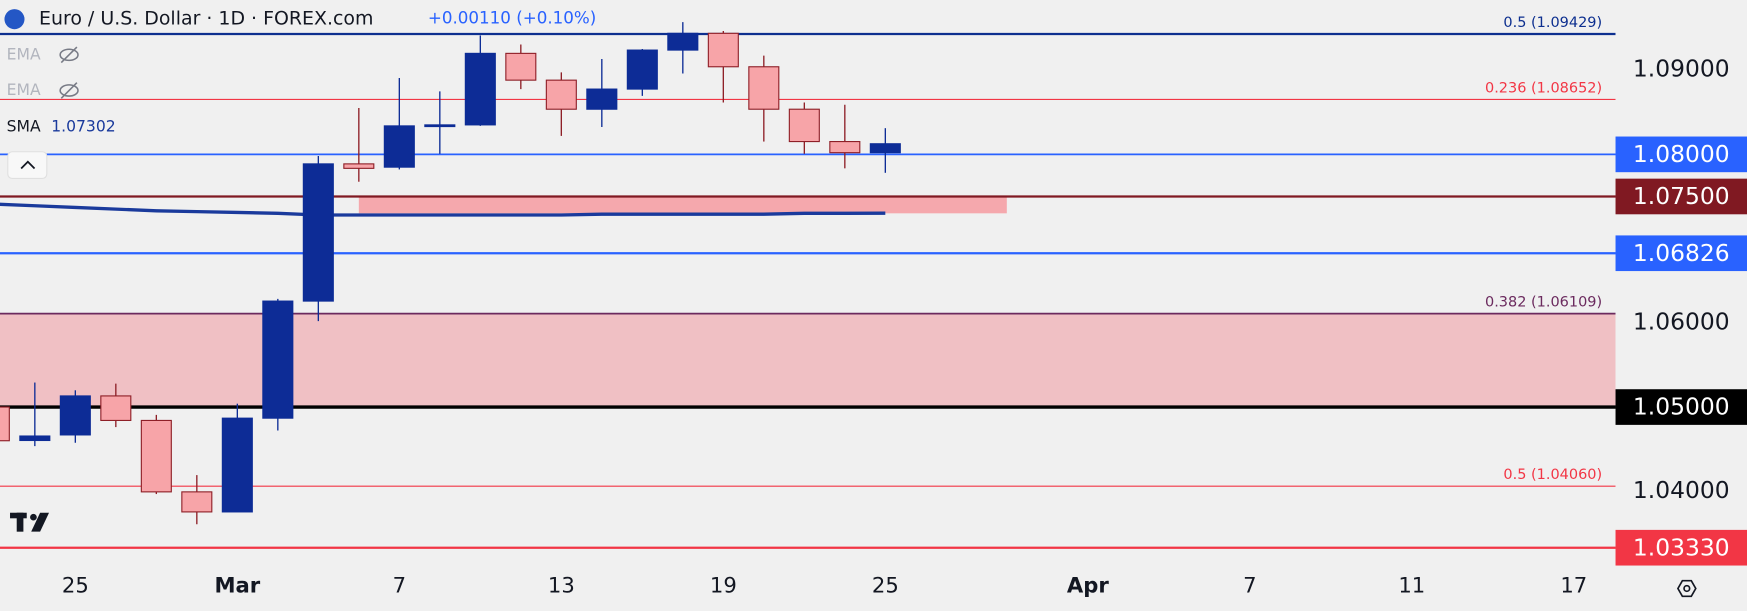 This screenshot has height=611, width=1747. Describe the element at coordinates (27, 165) in the screenshot. I see `collapse-button` at that location.